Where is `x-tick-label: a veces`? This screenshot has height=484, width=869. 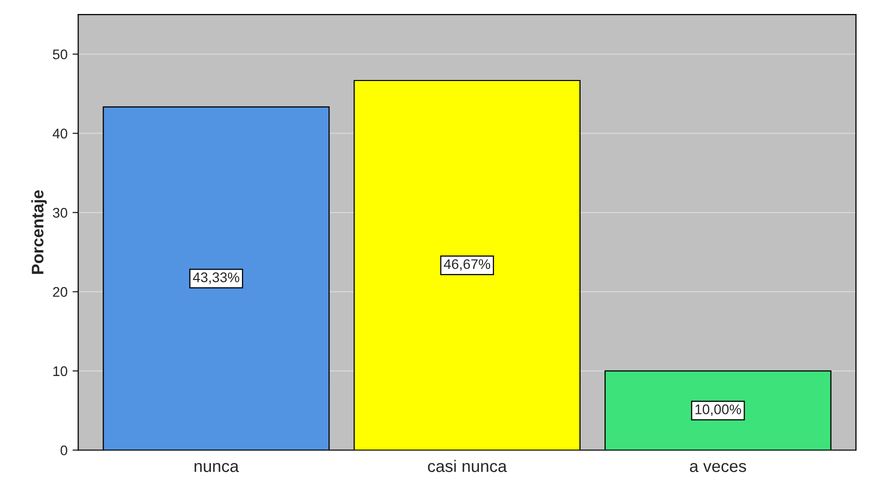
x-tick-label: a veces is located at coordinates (718, 467).